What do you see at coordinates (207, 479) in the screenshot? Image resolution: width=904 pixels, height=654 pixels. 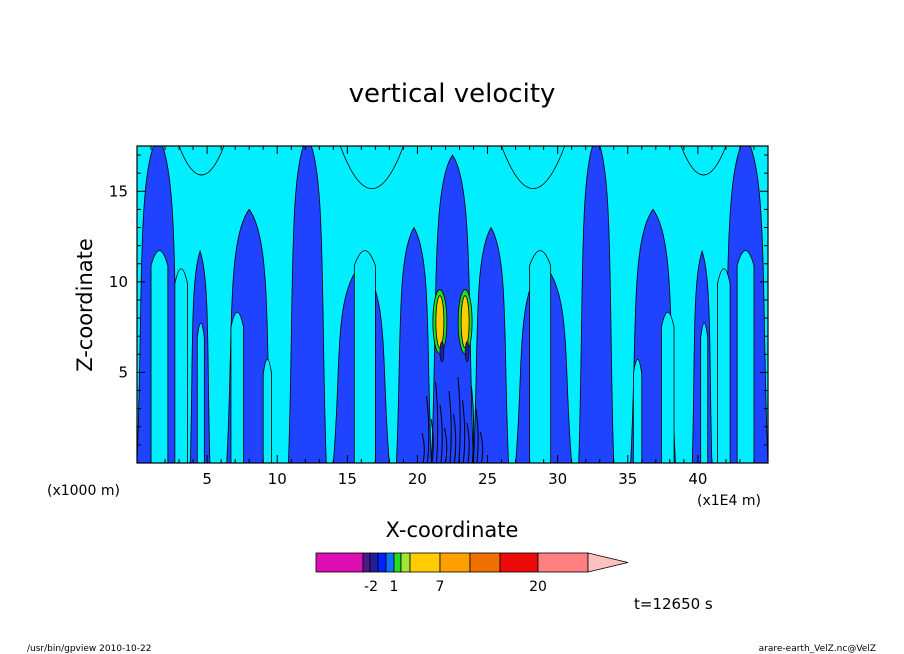 I see `x-tick-label: 5` at bounding box center [207, 479].